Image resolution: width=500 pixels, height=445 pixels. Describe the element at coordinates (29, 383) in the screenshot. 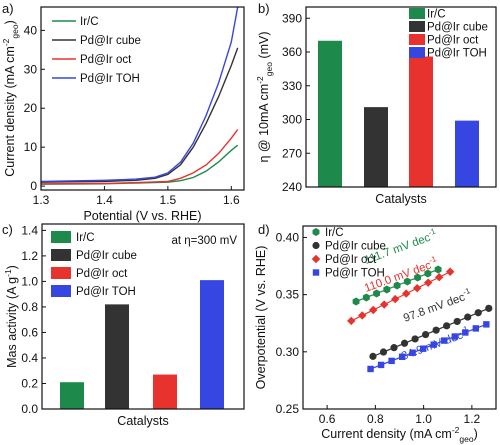

I see `y-tick-label: 0.2` at that location.